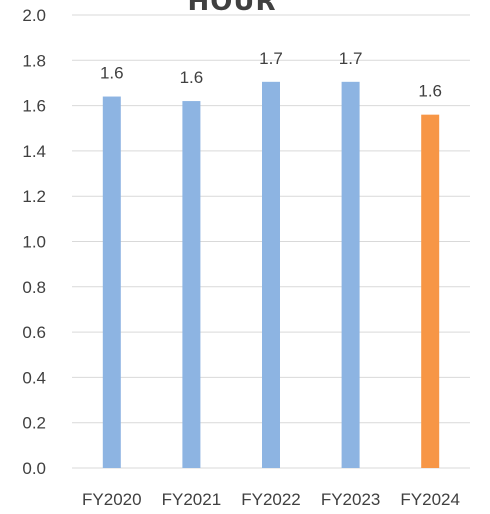  I want to click on x-tick-label: FY2022, so click(271, 499).